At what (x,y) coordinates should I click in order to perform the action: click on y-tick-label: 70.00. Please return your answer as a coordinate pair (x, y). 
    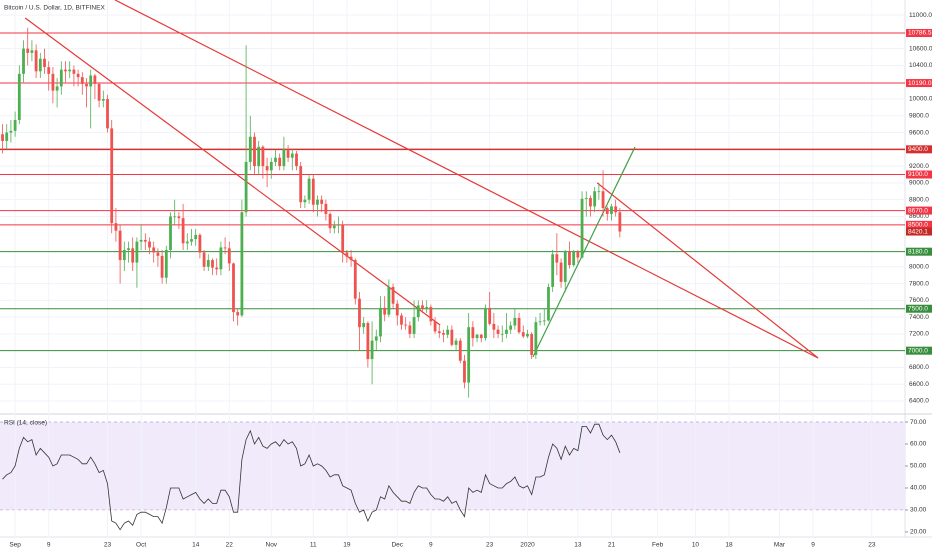
    Looking at the image, I should click on (918, 422).